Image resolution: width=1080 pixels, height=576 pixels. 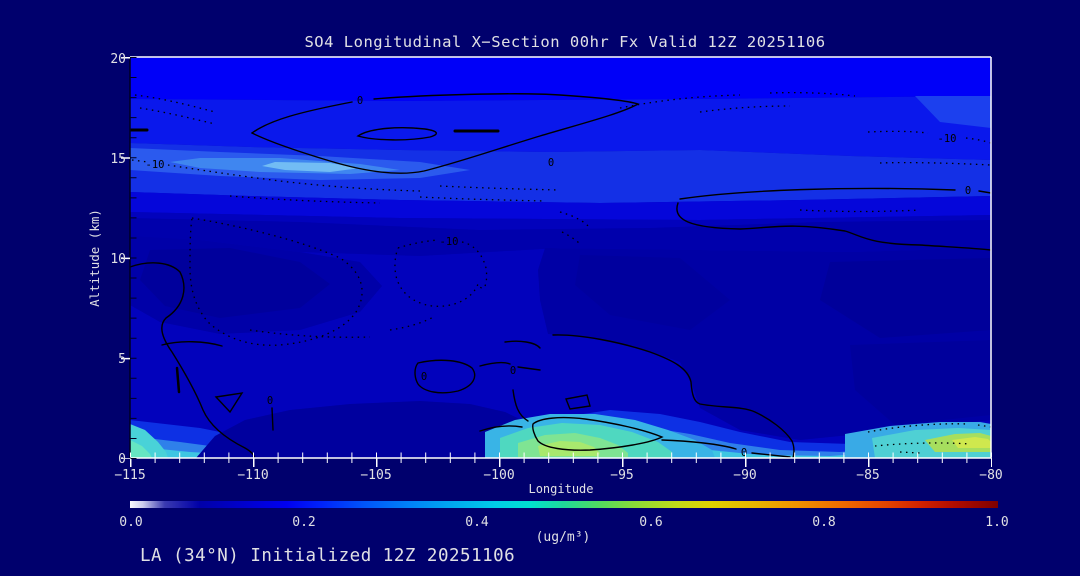 What do you see at coordinates (920, 382) in the screenshot?
I see `dark-blob-right-inner2` at bounding box center [920, 382].